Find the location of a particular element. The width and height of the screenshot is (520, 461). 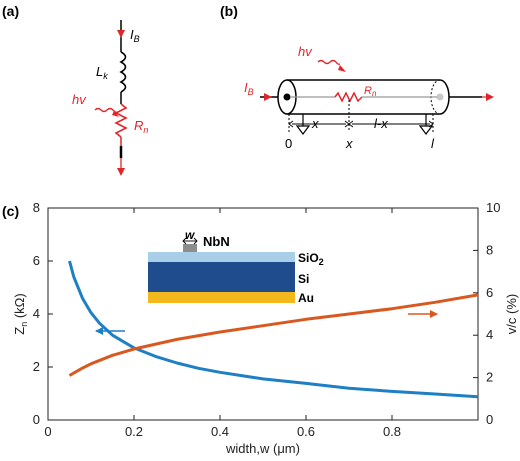

circuit-b: IB Rn hv is located at coordinates (369, 97).